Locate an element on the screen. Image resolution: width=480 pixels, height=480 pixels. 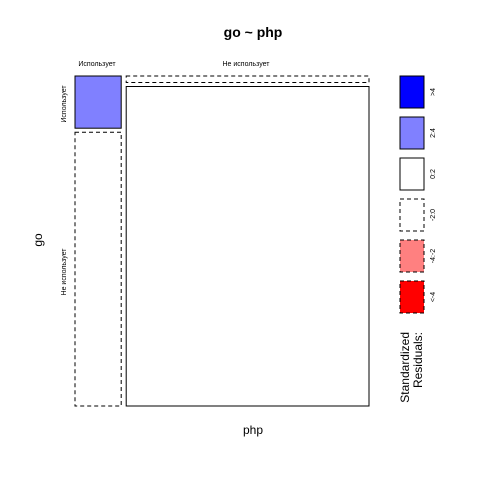
chart-title: go ~ php is located at coordinates (253, 32).